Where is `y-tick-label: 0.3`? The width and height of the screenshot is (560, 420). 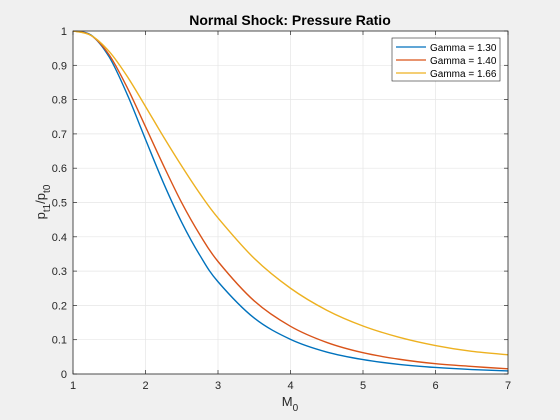
y-tick-label: 0.3 is located at coordinates (59, 272).